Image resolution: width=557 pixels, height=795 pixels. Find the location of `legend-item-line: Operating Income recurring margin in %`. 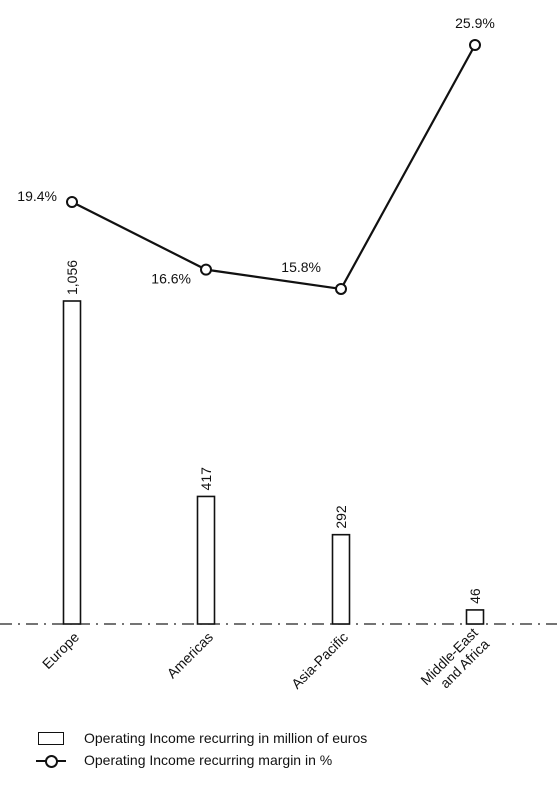

legend-item-line: Operating Income recurring margin in % is located at coordinates (201, 760).